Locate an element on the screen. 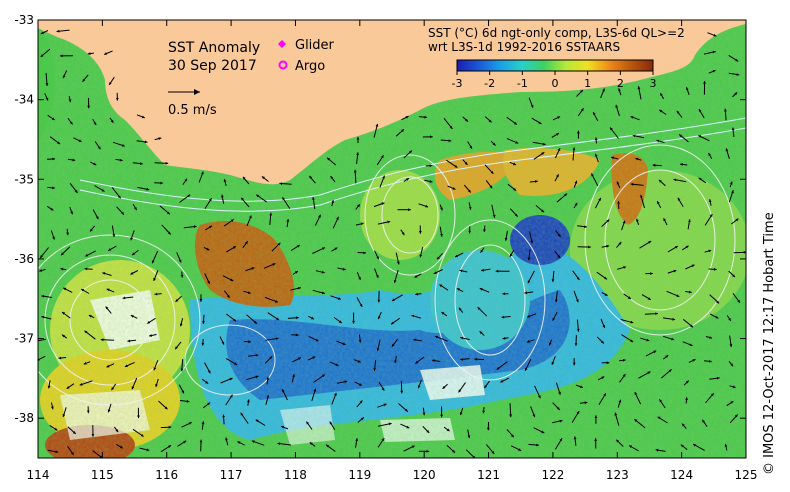  velocity-scale-label: 0.5 m/s is located at coordinates (192, 110).